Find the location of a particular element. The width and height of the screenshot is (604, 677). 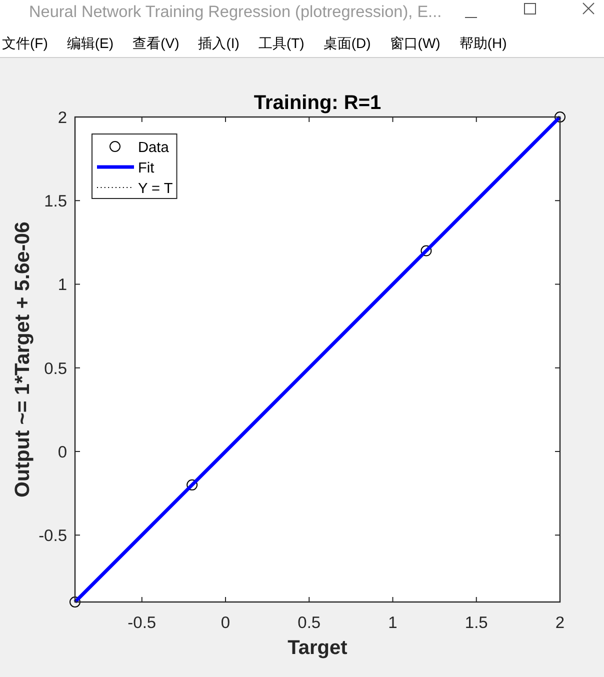

x-tick-label: 2 is located at coordinates (560, 623).